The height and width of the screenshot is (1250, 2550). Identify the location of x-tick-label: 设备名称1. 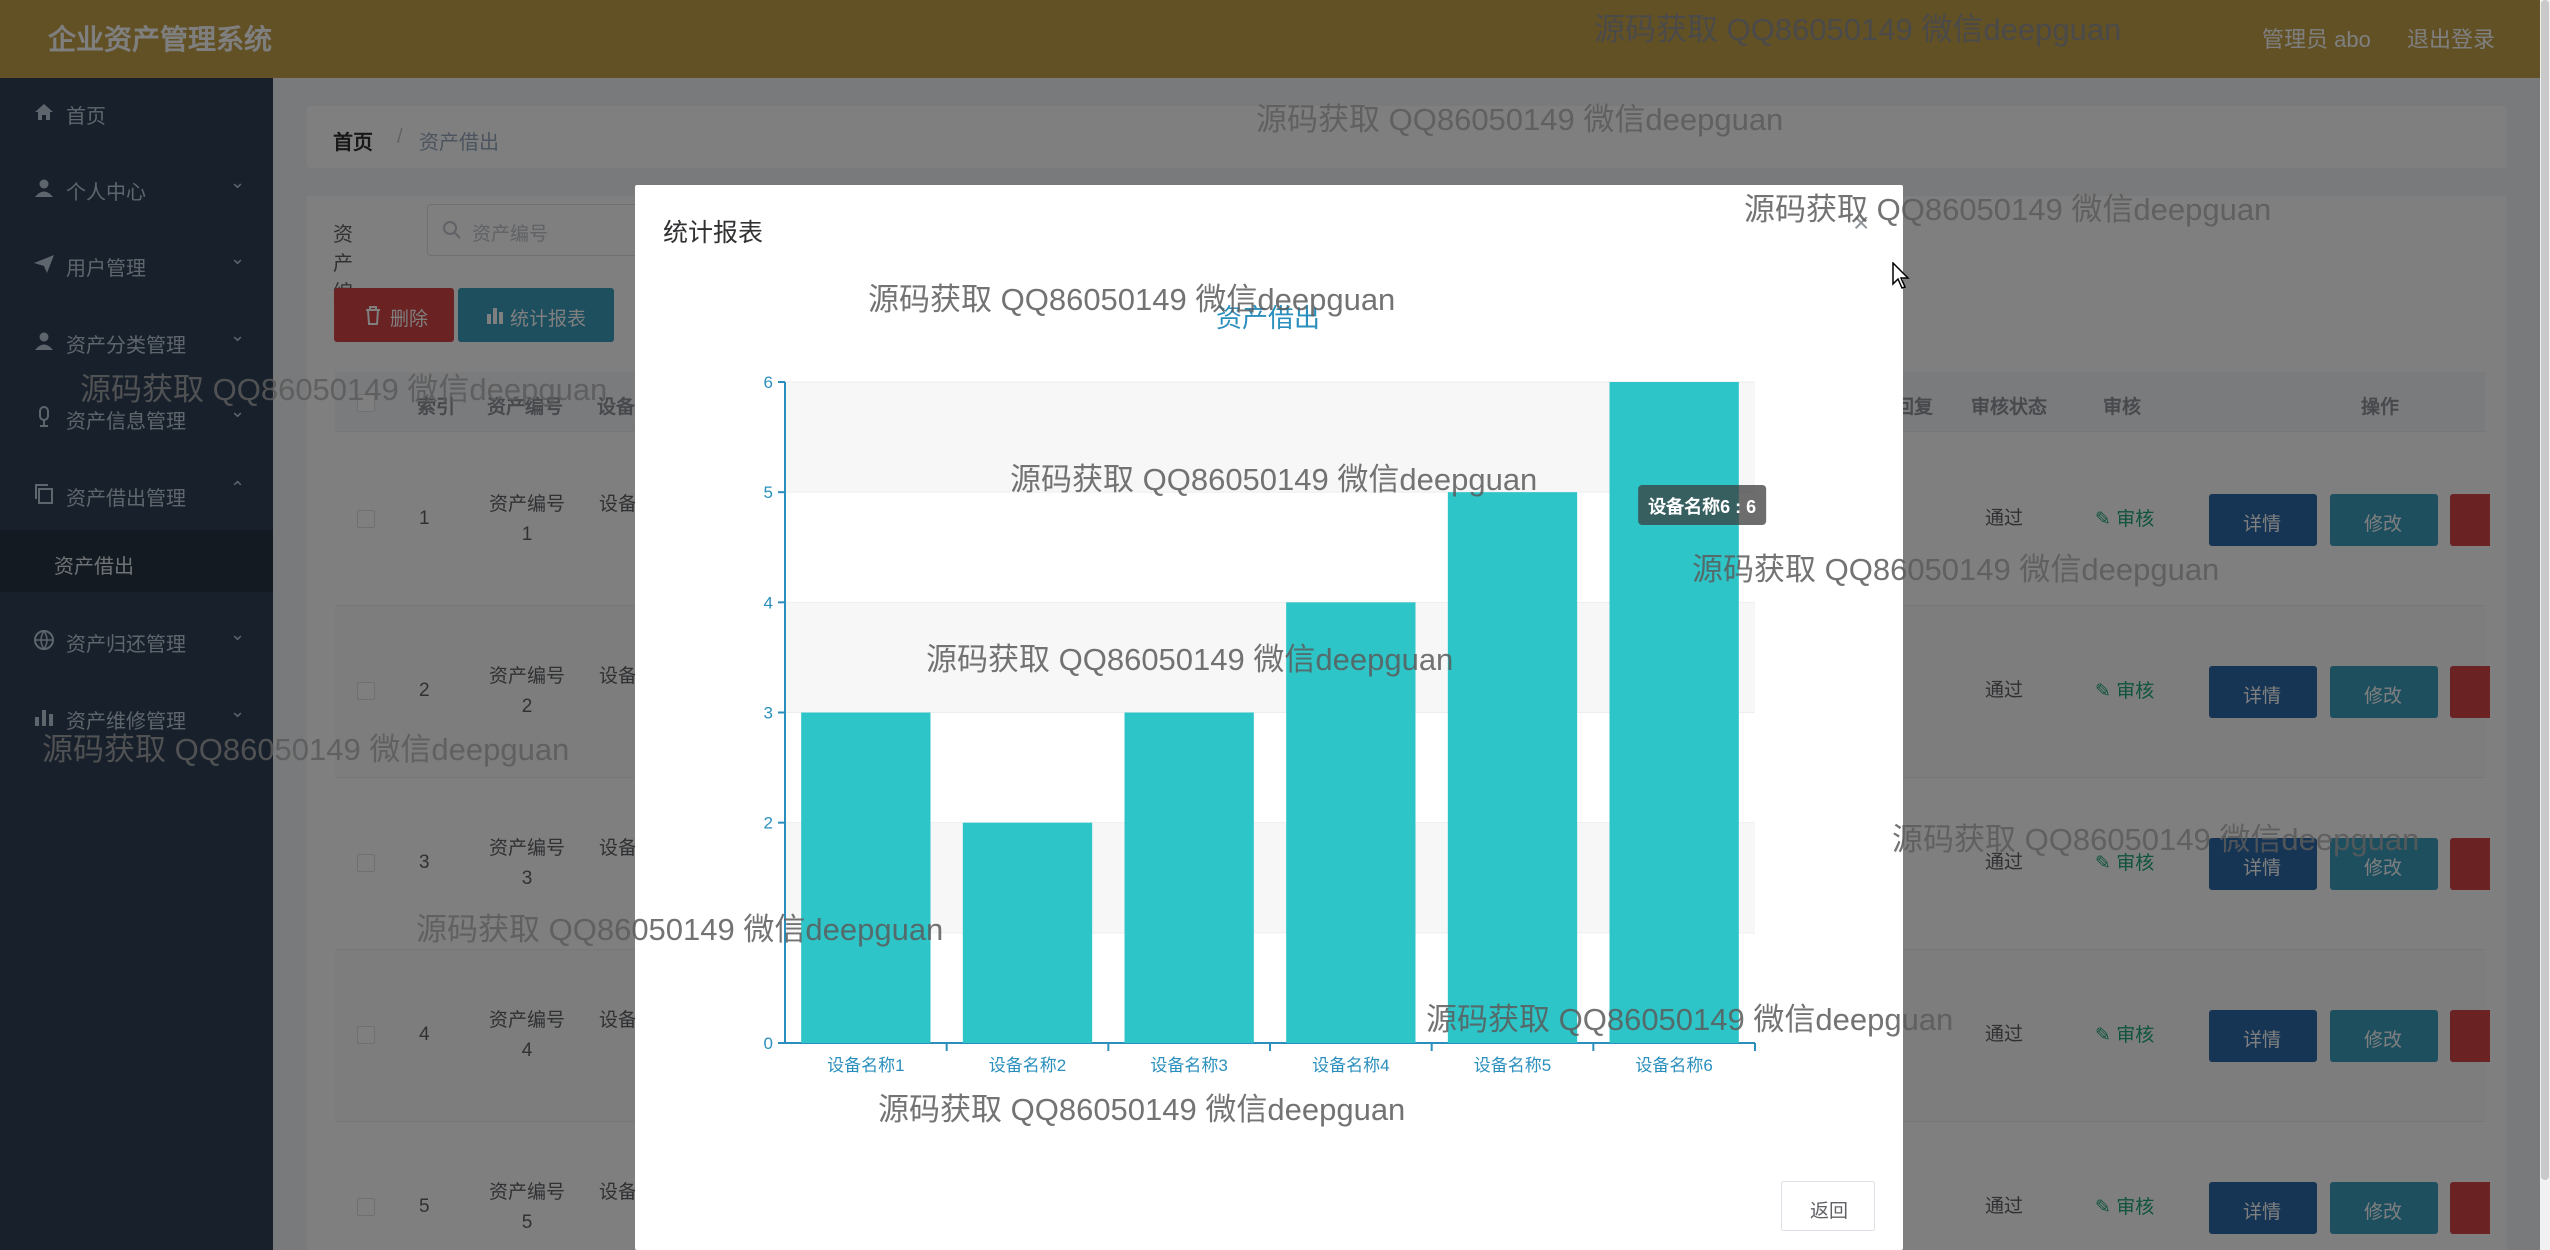
(865, 1065).